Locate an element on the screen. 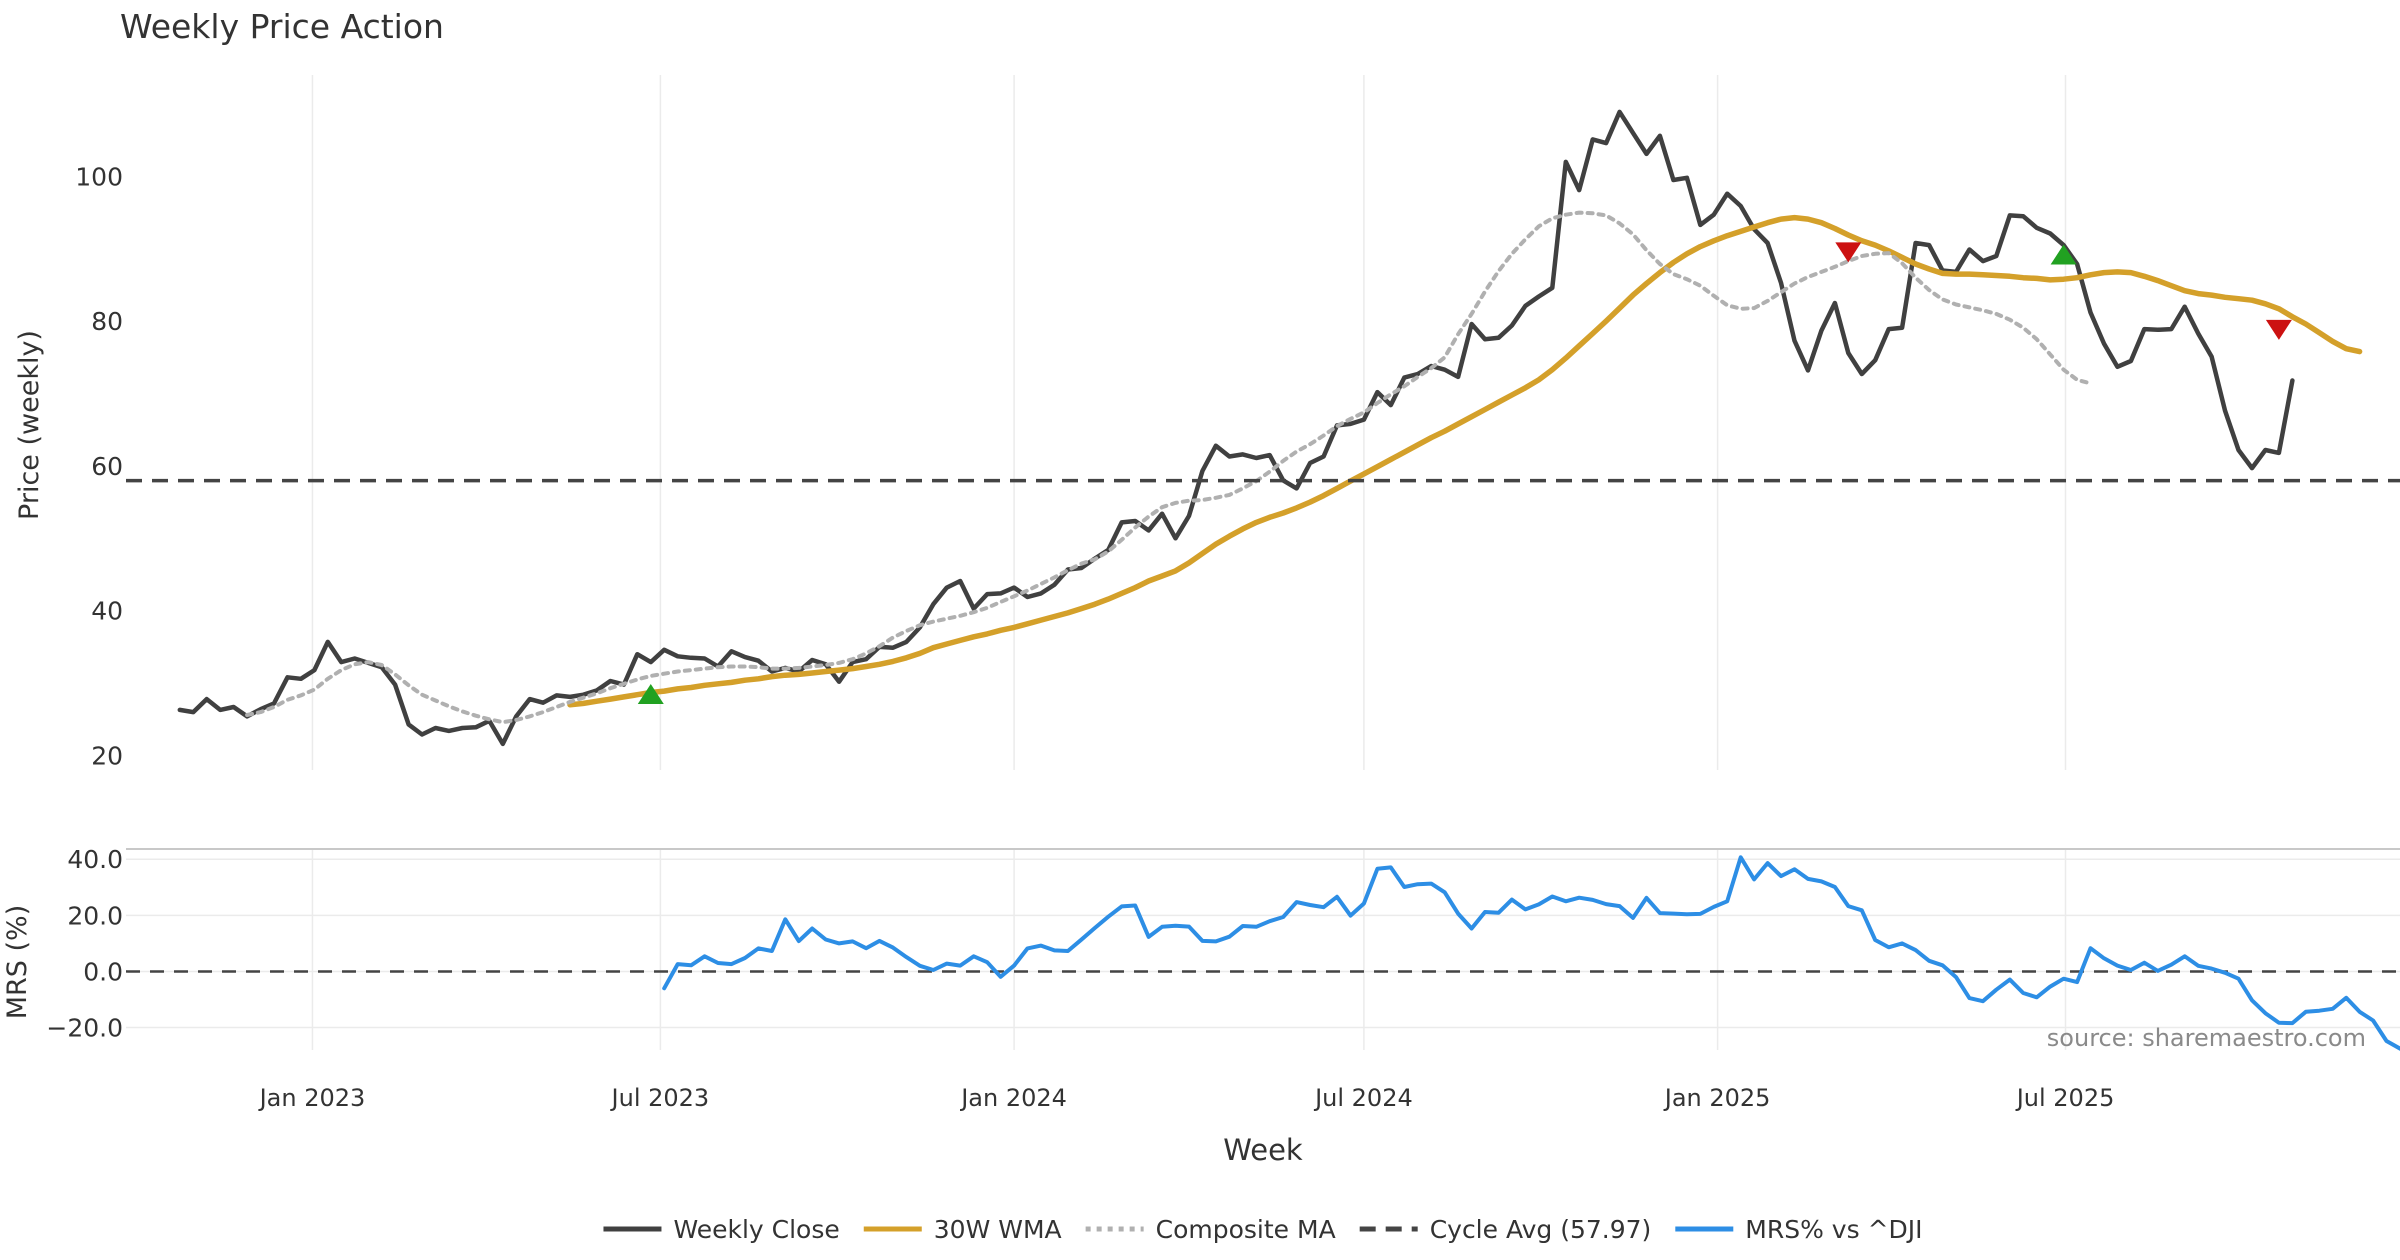 The height and width of the screenshot is (1260, 2400). chart-title: Weekly Price Action is located at coordinates (282, 26).